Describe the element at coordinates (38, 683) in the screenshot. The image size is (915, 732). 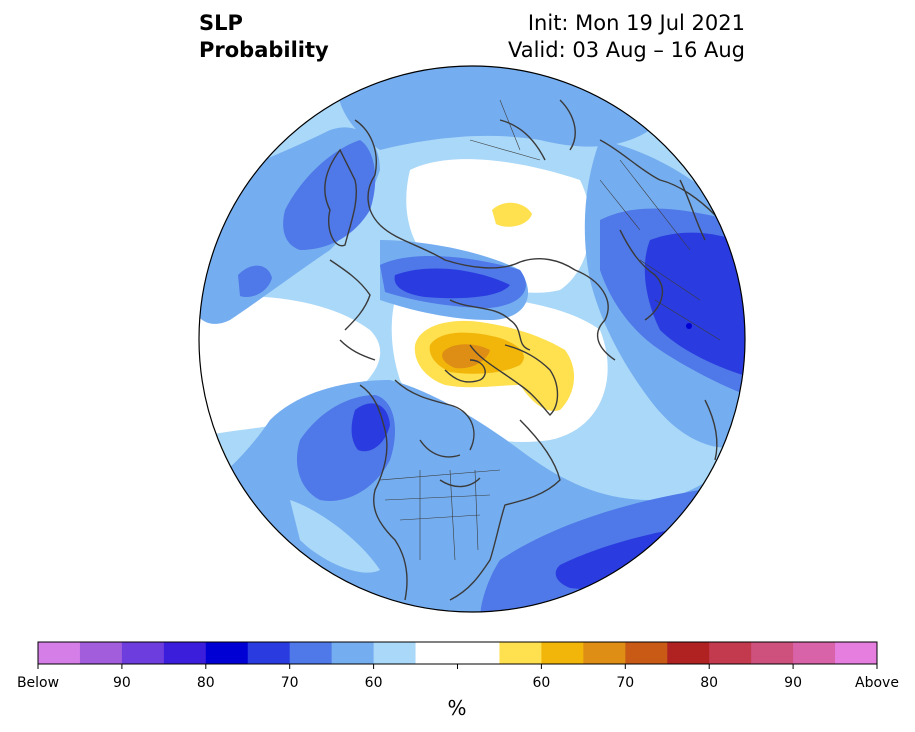
I see `colorbar-tick-label: Below` at that location.